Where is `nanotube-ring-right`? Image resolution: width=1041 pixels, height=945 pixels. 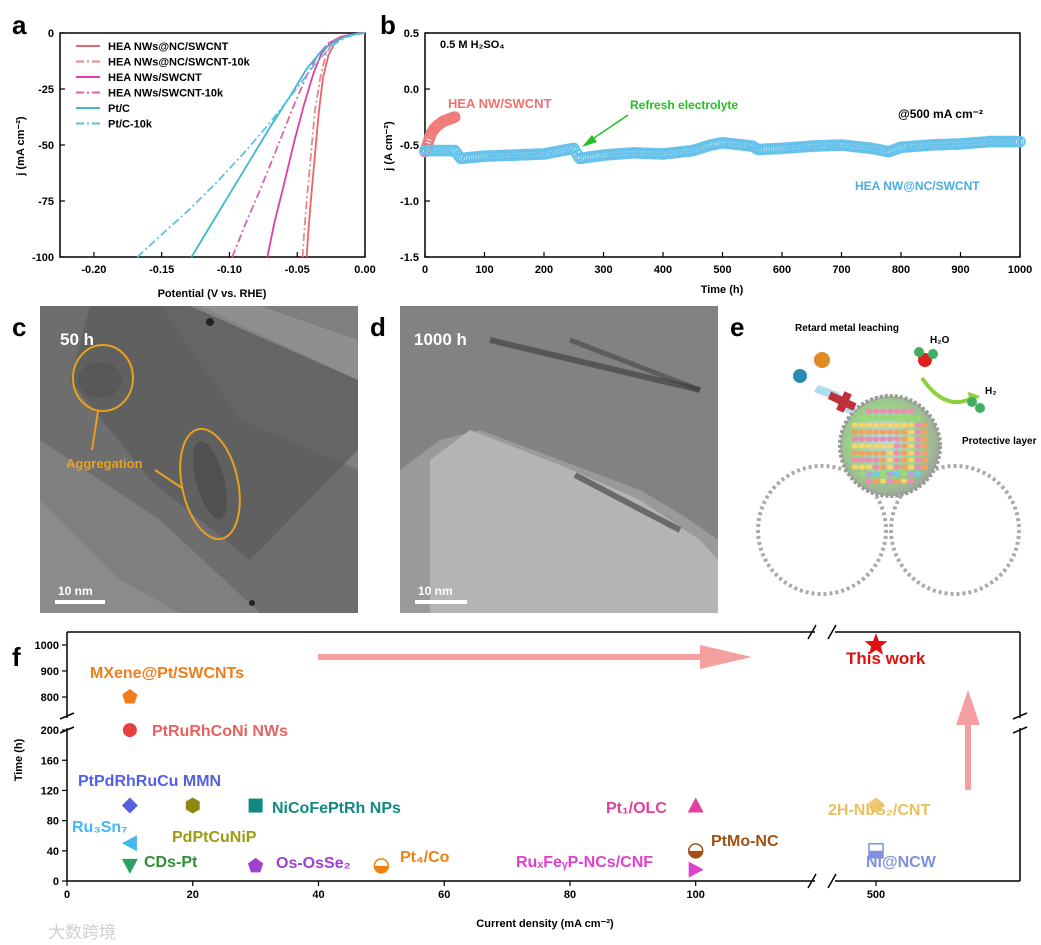
nanotube-ring-right is located at coordinates (955, 530).